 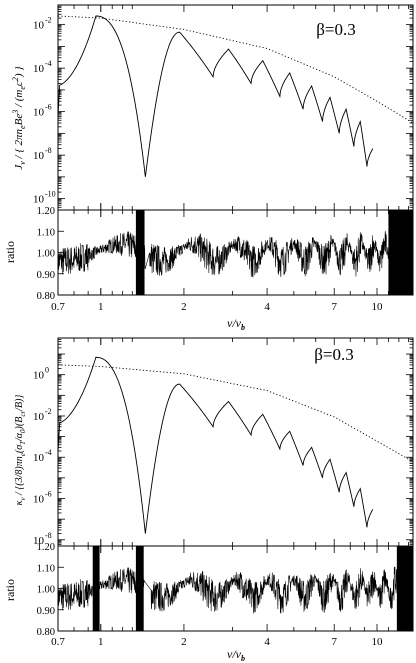 I want to click on emission-annotation: β=0.3, so click(x=336, y=29).